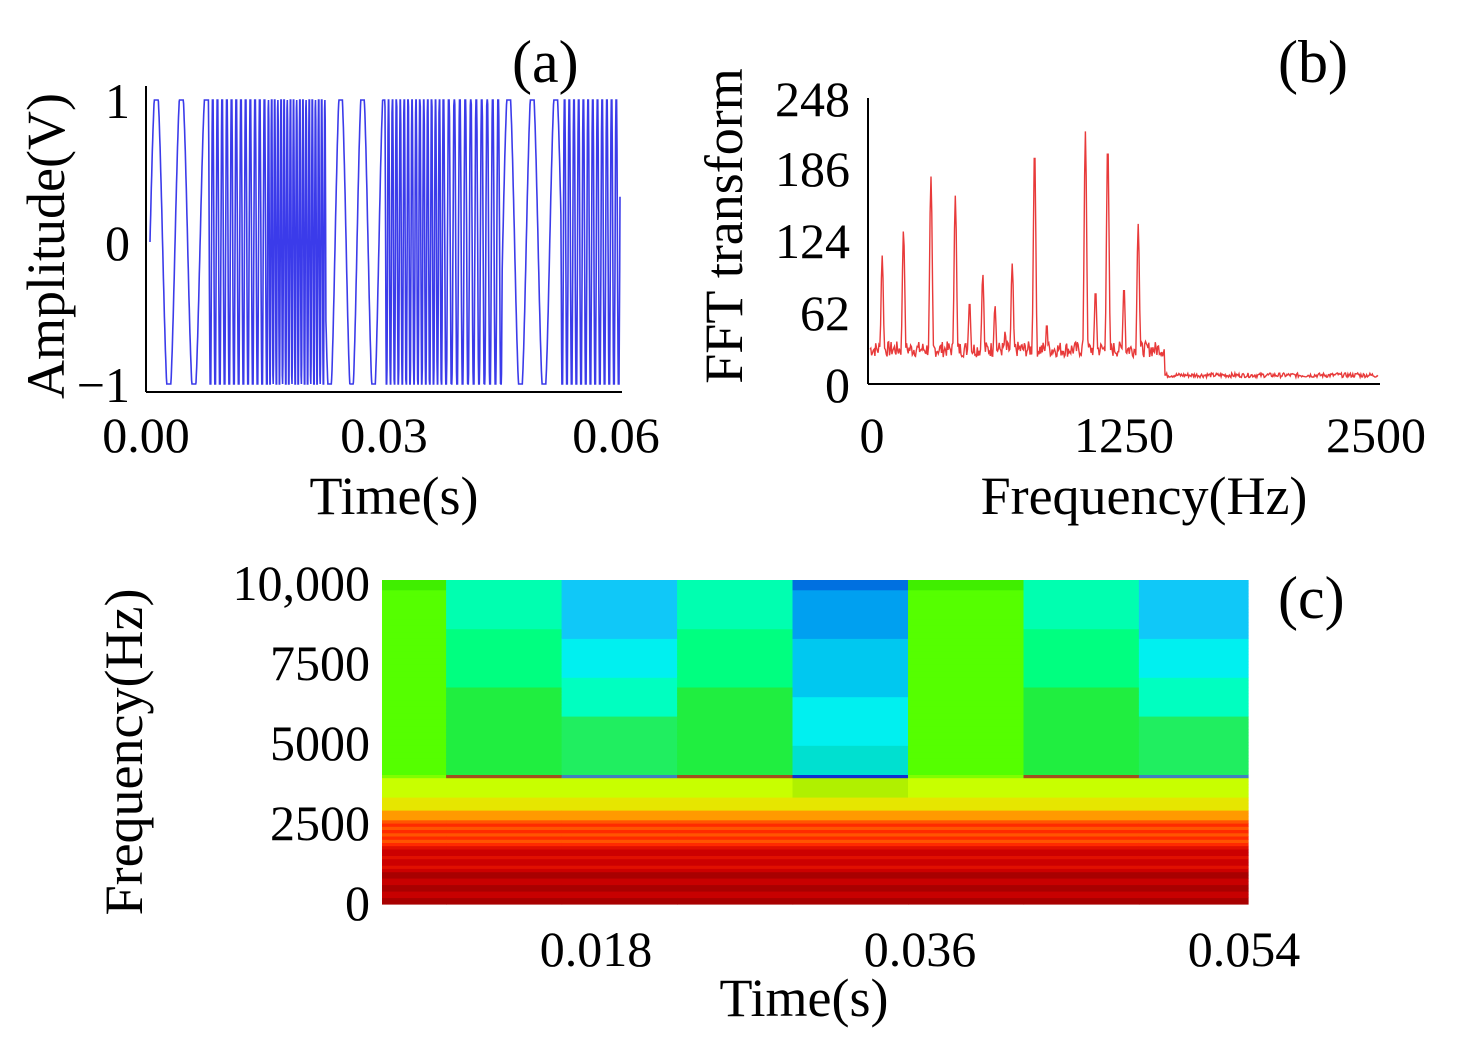 The height and width of the screenshot is (1038, 1468). Describe the element at coordinates (616, 435) in the screenshot. I see `panel-a-x-tick-006: 0.06` at that location.